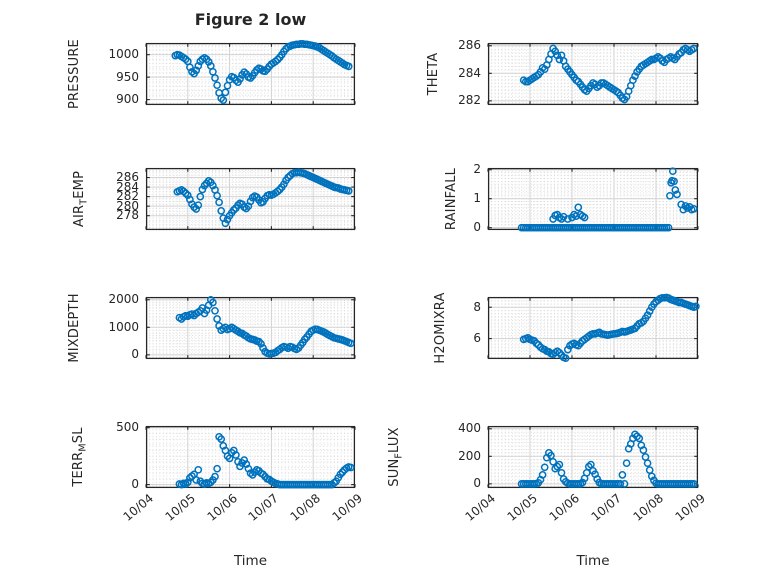 This screenshot has height=583, width=778. Describe the element at coordinates (127, 196) in the screenshot. I see `y-tick-label-air-temp: 282` at that location.